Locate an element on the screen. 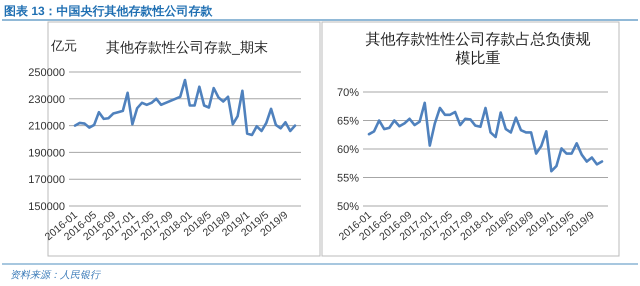  text: 资料来源：人民银行 is located at coordinates (55, 275).